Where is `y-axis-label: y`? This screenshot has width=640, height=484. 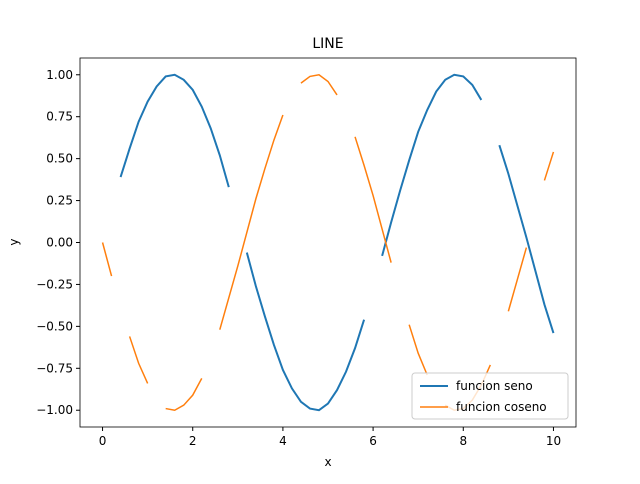
y-axis-label: y is located at coordinates (14, 241).